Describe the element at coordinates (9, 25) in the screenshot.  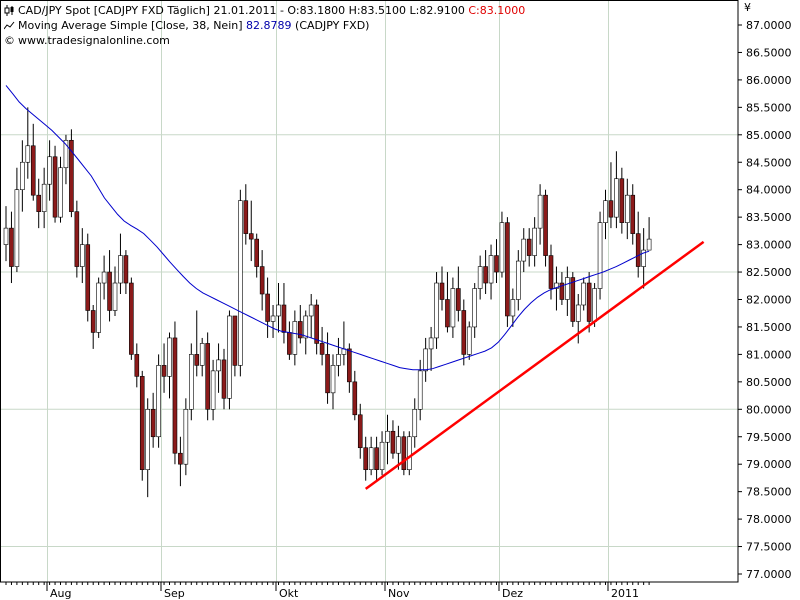
I see `line-series-icon` at that location.